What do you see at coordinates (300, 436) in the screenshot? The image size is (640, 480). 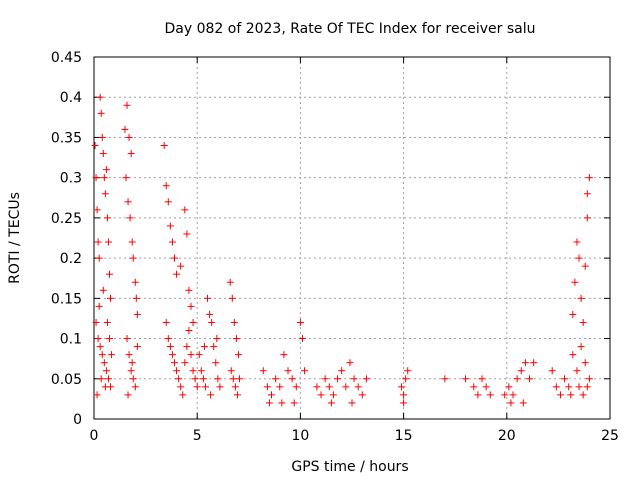 I see `x-tick-label: 10` at bounding box center [300, 436].